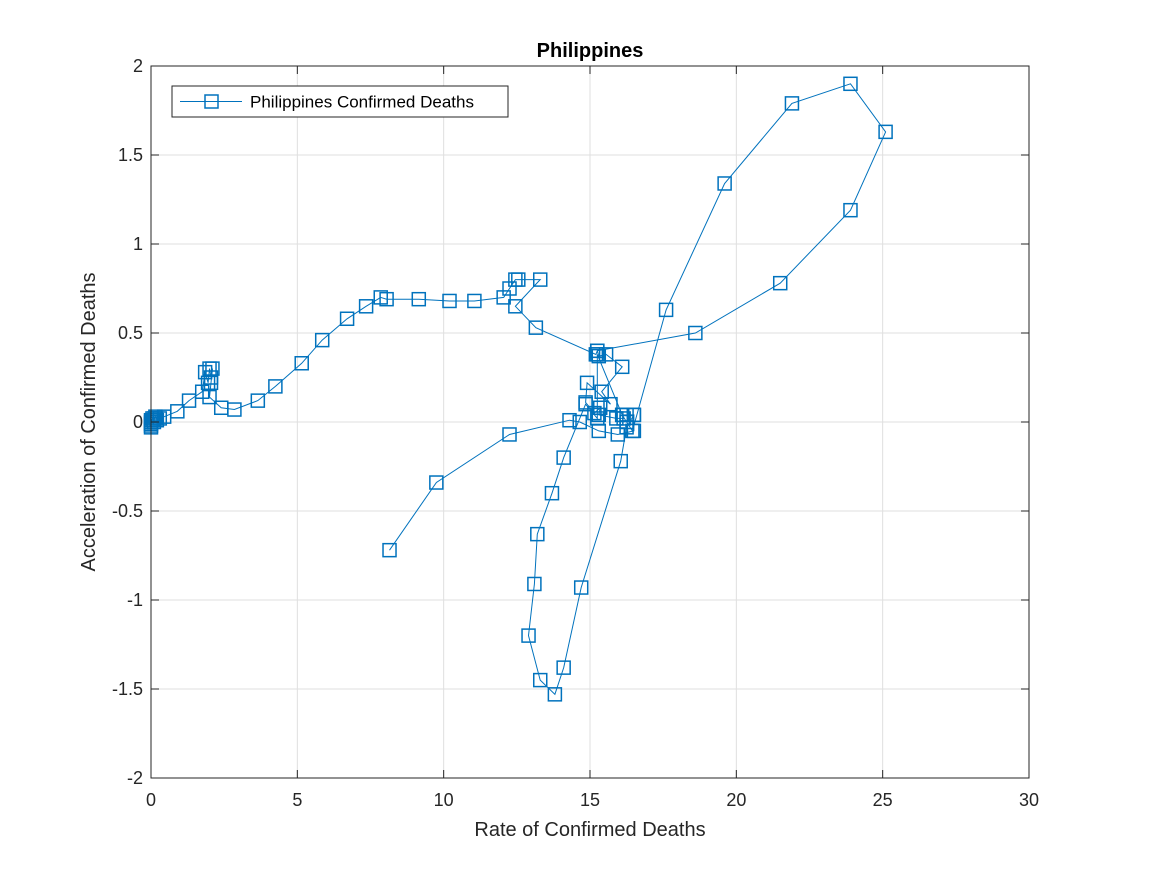 This screenshot has height=875, width=1167. Describe the element at coordinates (130, 155) in the screenshot. I see `y-tick-label: 1.5` at that location.